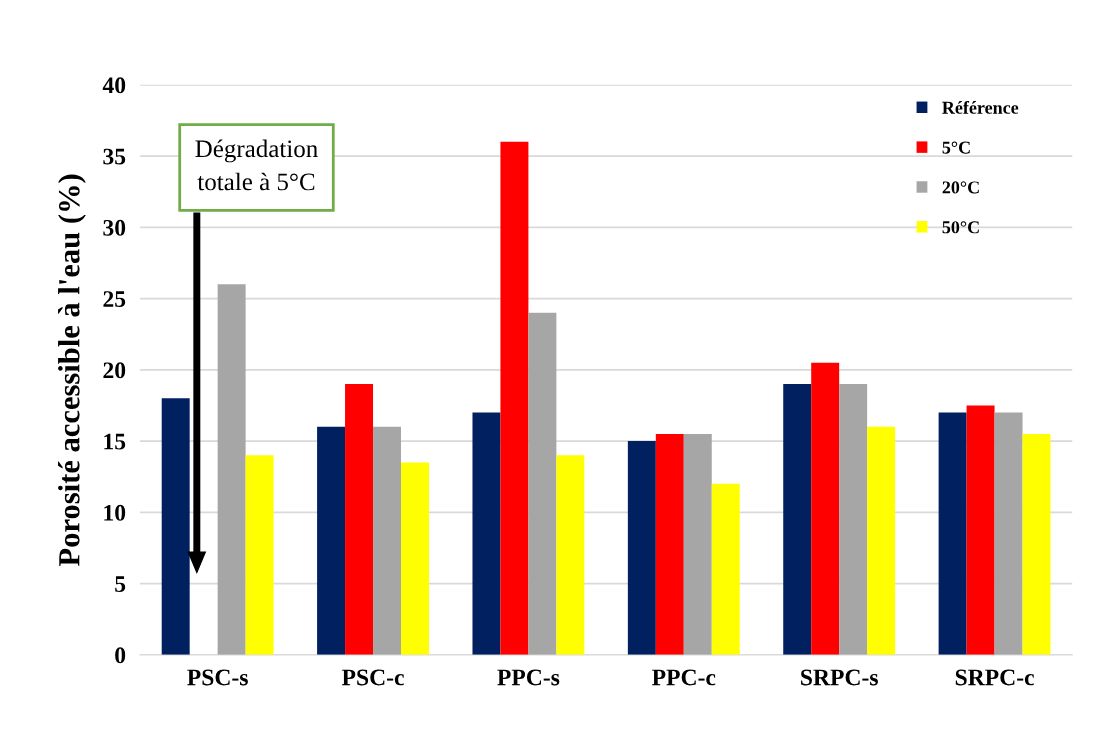 This screenshot has height=751, width=1102. I want to click on y-tick-label: 30, so click(114, 227).